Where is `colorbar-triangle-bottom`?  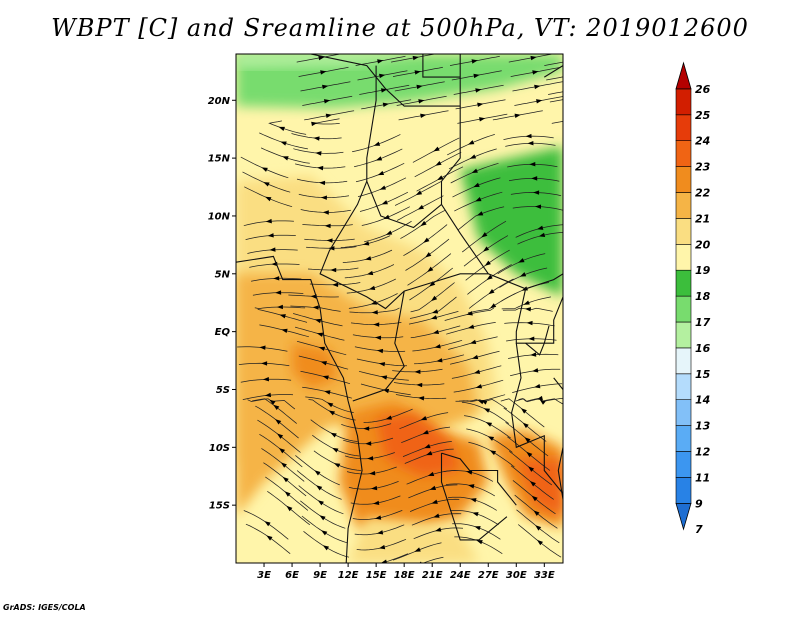
colorbar-triangle-bottom is located at coordinates (683, 516).